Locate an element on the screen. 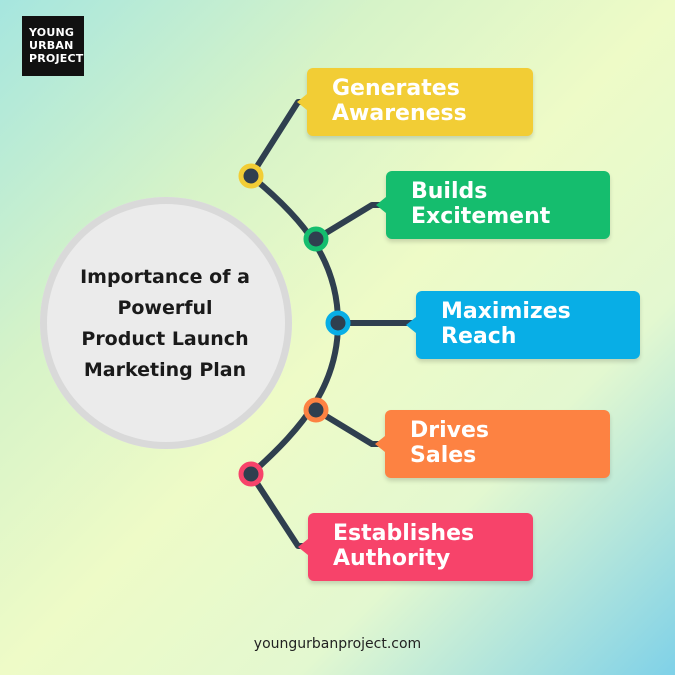 The width and height of the screenshot is (675, 675). logo-line-1: YOUNG is located at coordinates (52, 32).